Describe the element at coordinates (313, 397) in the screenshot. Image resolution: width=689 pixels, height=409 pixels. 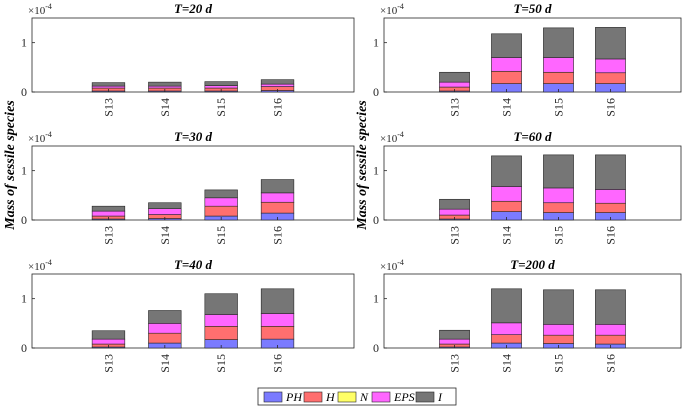
I see `legend-swatch-h` at that location.